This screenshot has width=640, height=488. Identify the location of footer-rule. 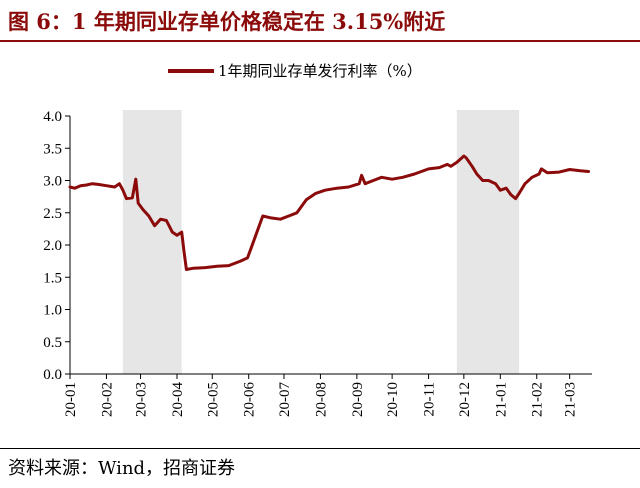
(320, 448).